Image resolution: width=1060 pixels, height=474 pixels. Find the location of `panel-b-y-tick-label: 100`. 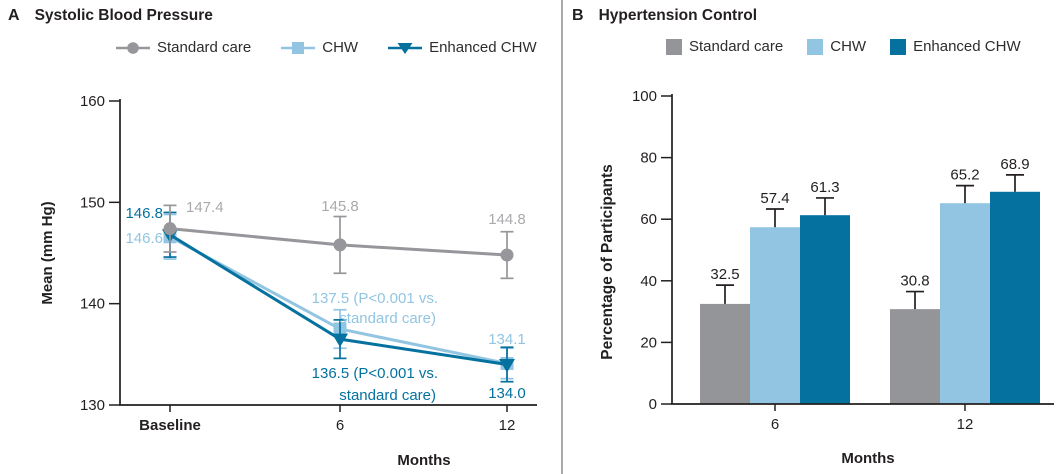

panel-b-y-tick-label: 100 is located at coordinates (644, 96).